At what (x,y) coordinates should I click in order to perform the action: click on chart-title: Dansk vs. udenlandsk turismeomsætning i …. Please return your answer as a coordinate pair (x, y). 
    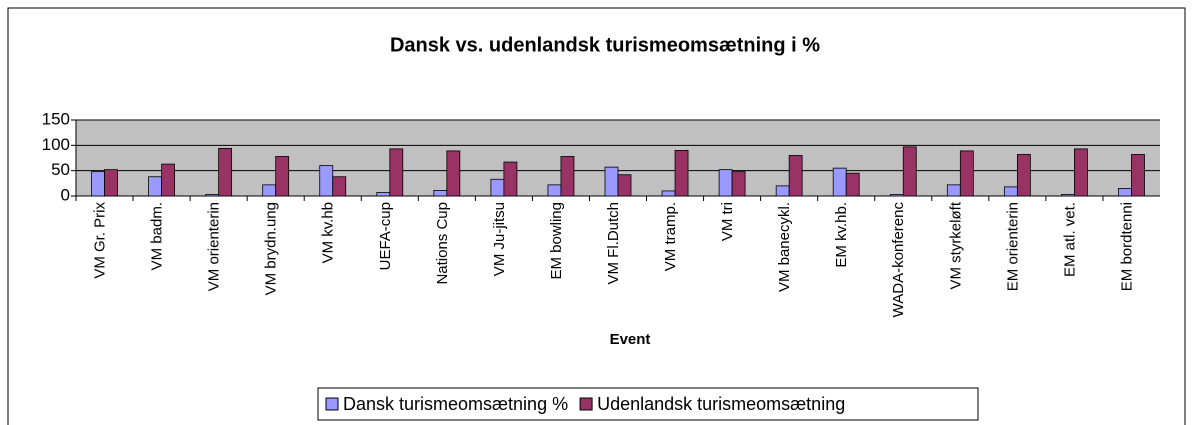
    Looking at the image, I should click on (605, 45).